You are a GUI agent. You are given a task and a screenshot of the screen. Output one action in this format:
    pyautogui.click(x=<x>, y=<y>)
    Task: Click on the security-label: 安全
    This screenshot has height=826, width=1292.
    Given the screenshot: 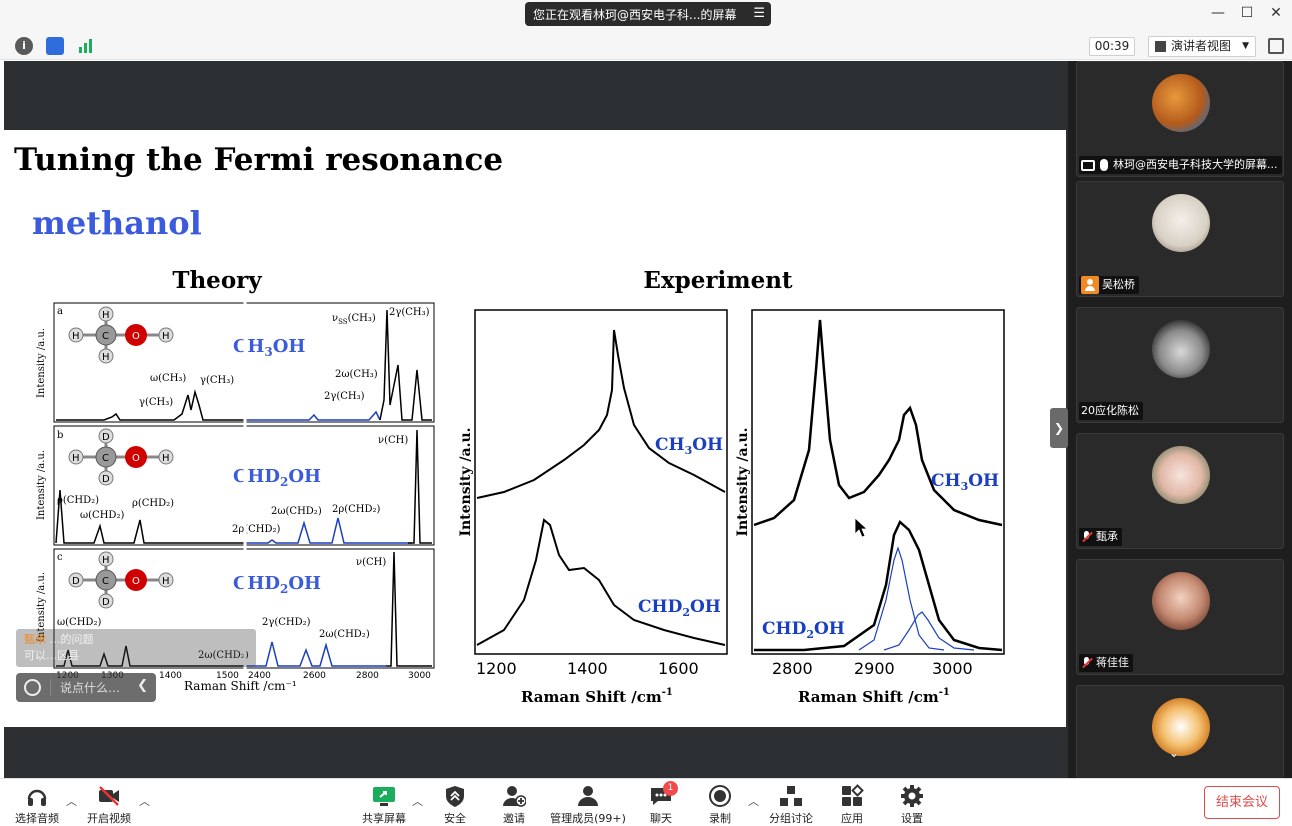 What is the action you would take?
    pyautogui.click(x=455, y=818)
    